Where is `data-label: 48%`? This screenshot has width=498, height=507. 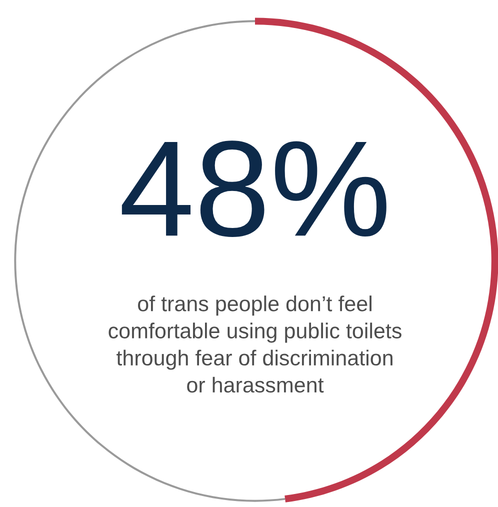
data-label: 48% is located at coordinates (254, 189).